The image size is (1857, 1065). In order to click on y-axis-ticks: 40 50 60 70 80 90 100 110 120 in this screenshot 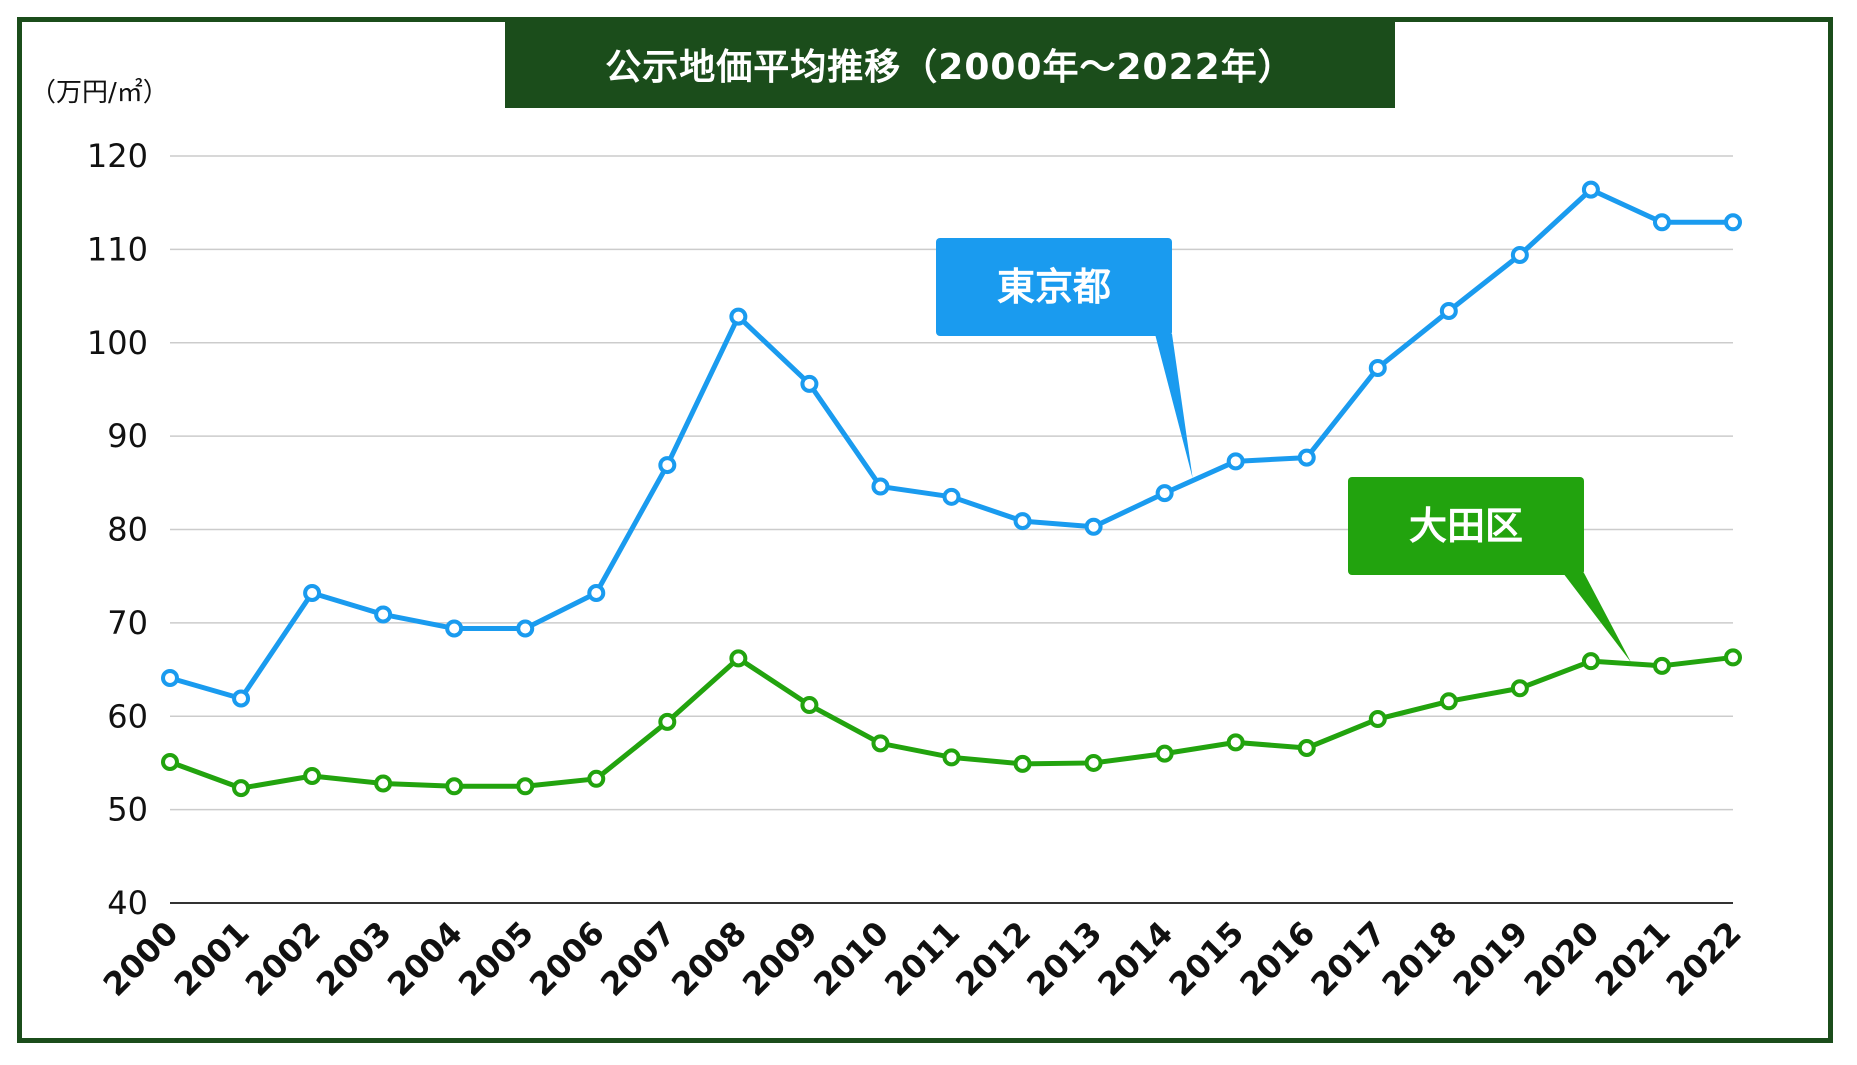, I will do `click(117, 529)`.